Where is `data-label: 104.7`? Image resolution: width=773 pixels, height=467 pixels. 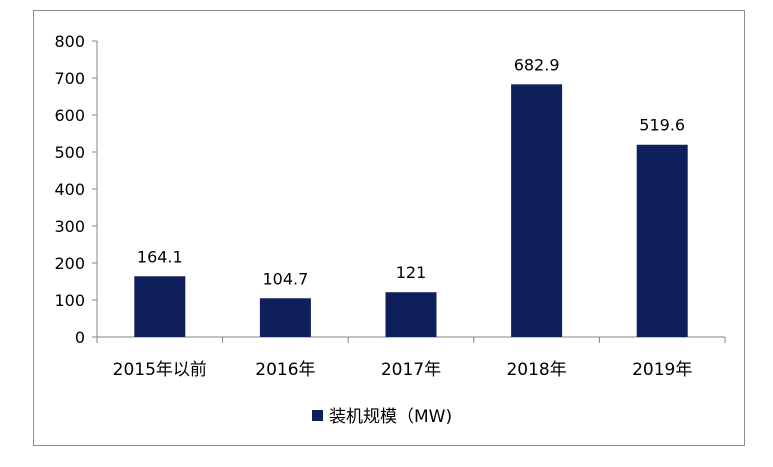
data-label: 104.7 is located at coordinates (285, 278).